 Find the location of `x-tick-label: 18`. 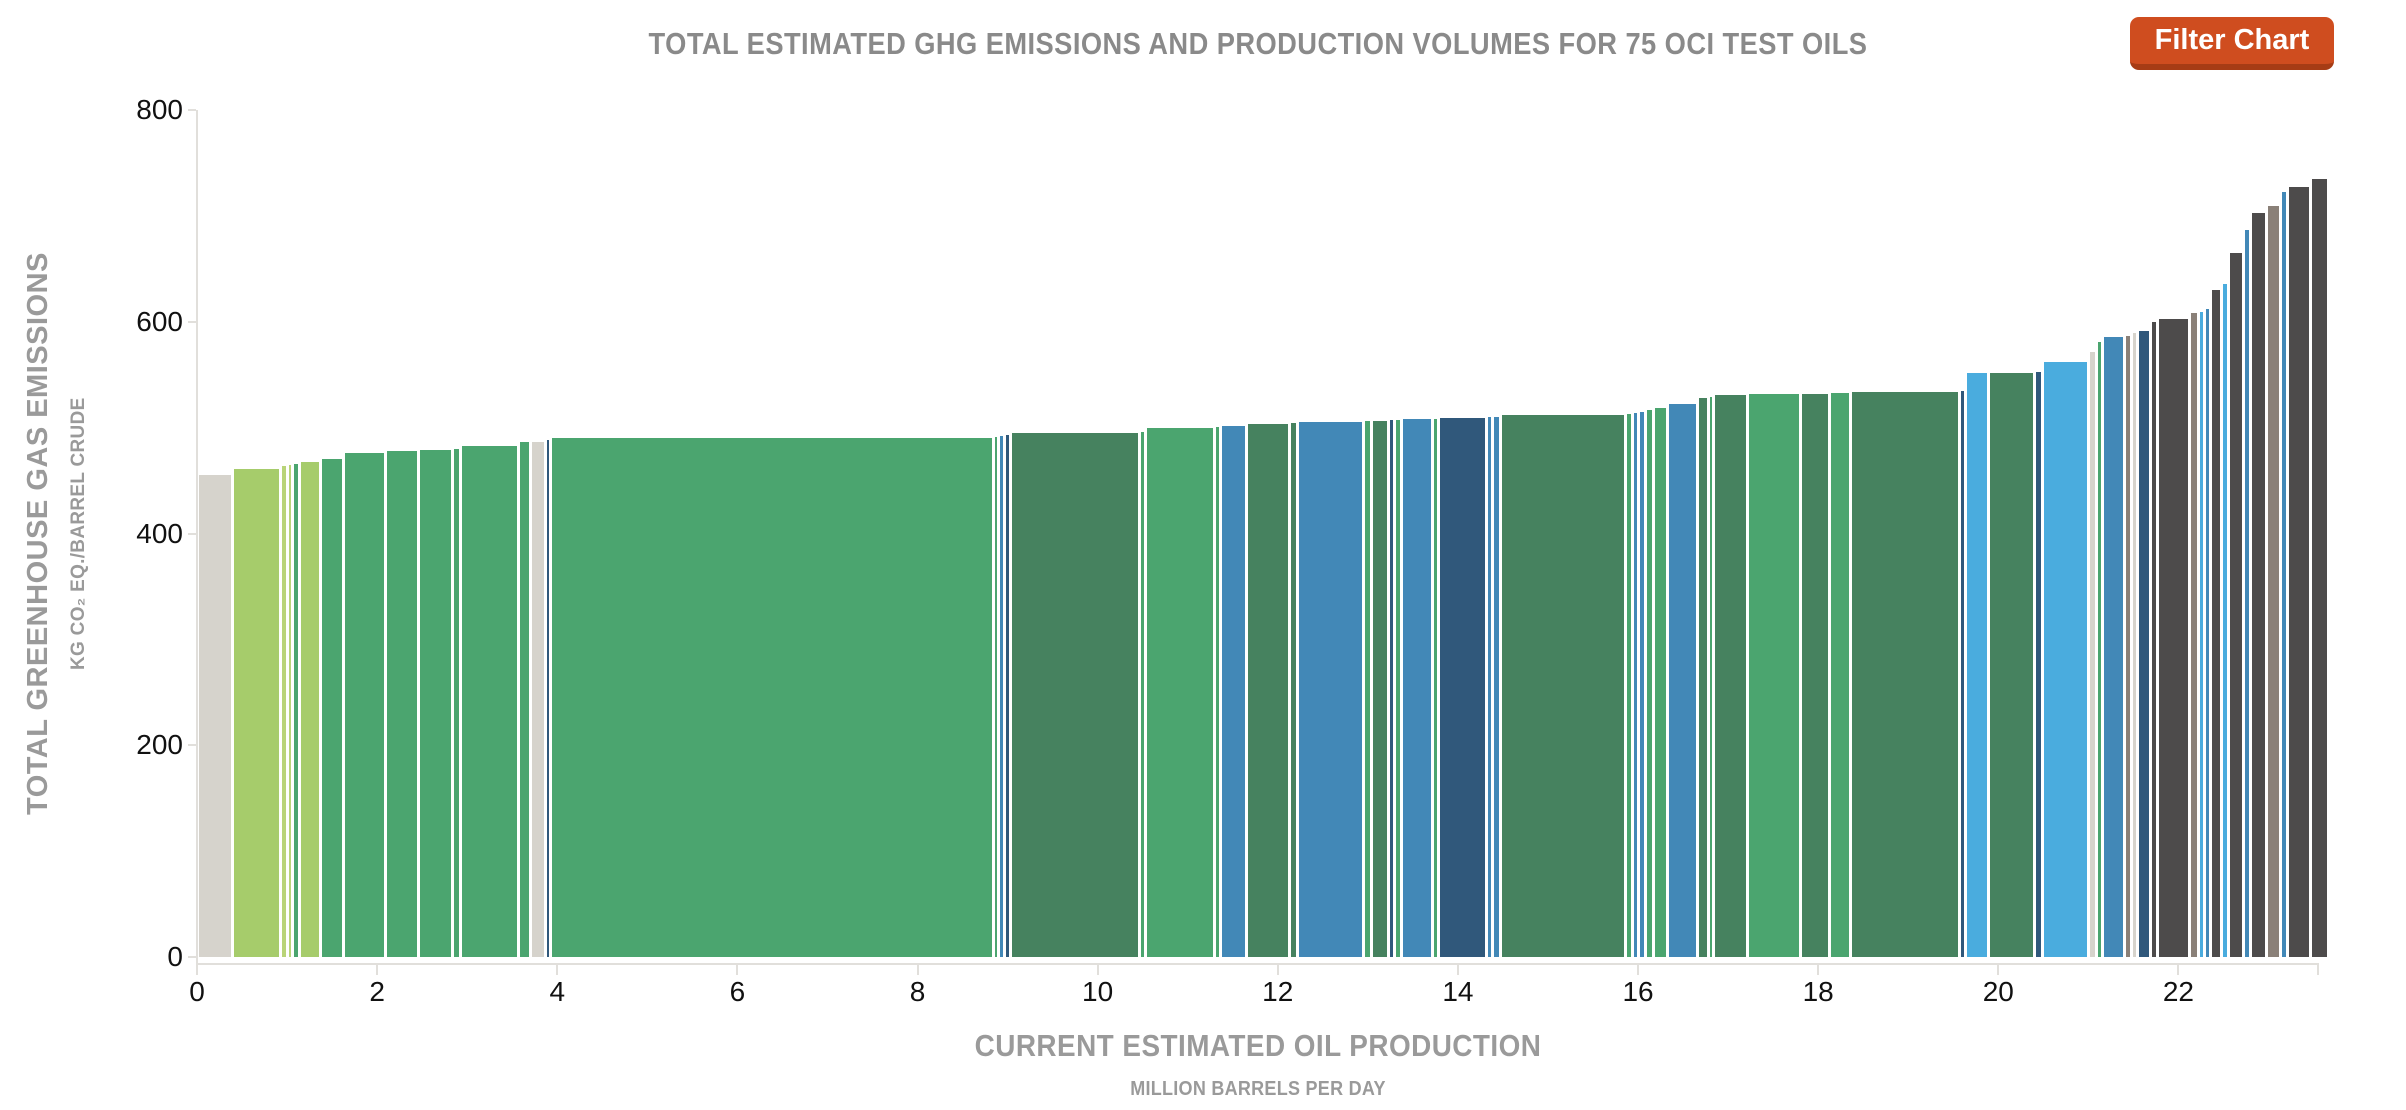

x-tick-label: 18 is located at coordinates (1818, 991).